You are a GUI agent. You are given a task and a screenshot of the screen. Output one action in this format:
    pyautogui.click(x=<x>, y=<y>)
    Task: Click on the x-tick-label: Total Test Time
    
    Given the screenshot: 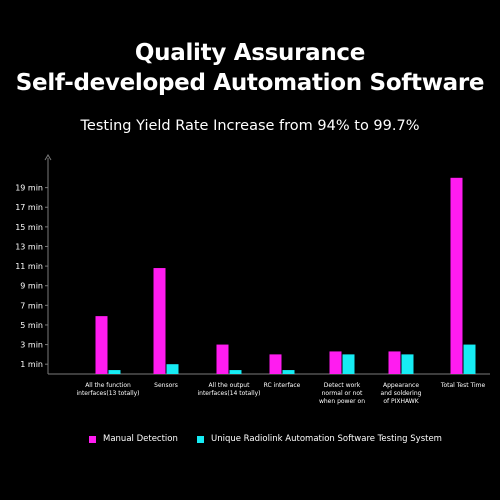 What is the action you would take?
    pyautogui.click(x=463, y=385)
    